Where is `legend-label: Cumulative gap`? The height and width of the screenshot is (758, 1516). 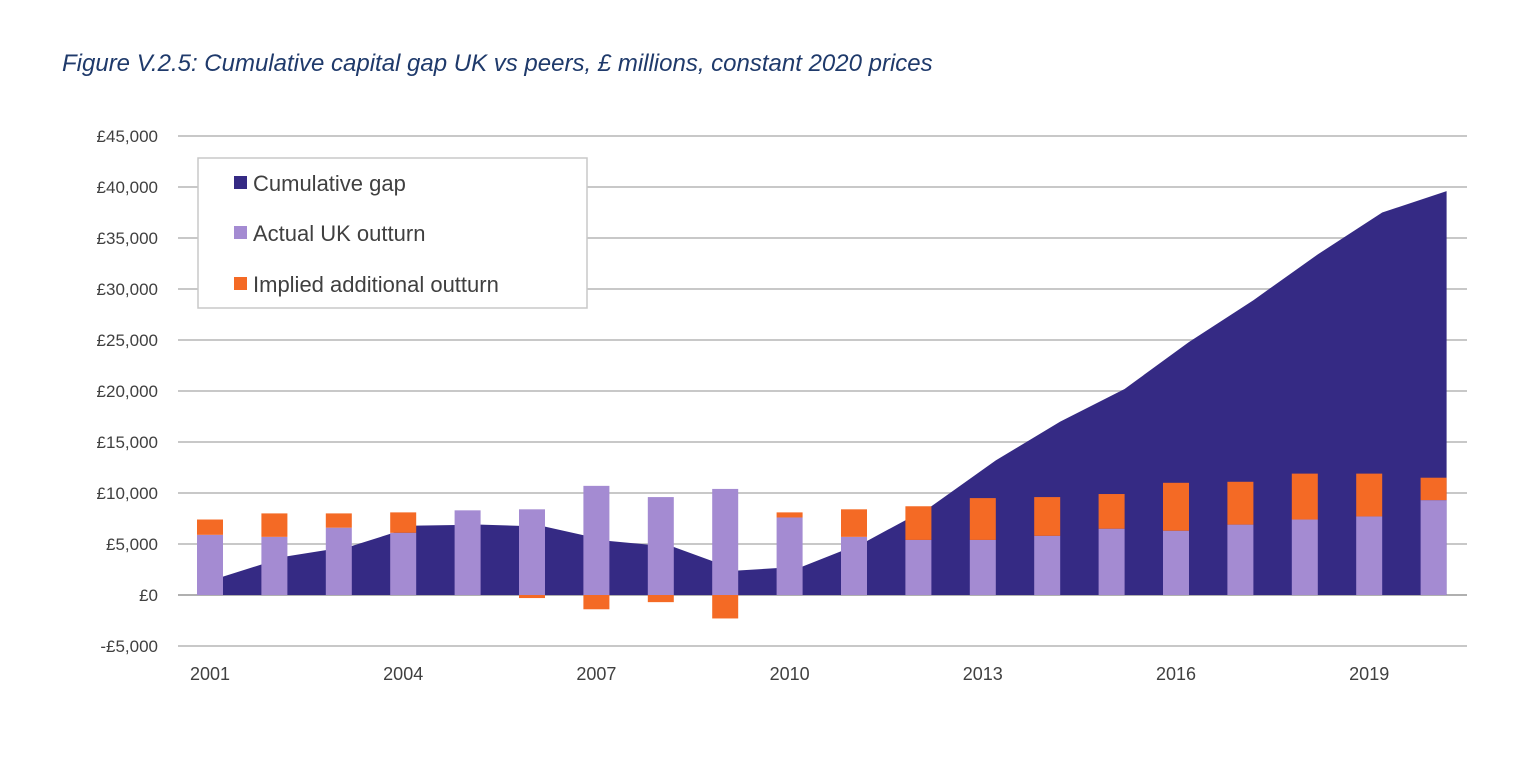
legend-label: Cumulative gap is located at coordinates (329, 183).